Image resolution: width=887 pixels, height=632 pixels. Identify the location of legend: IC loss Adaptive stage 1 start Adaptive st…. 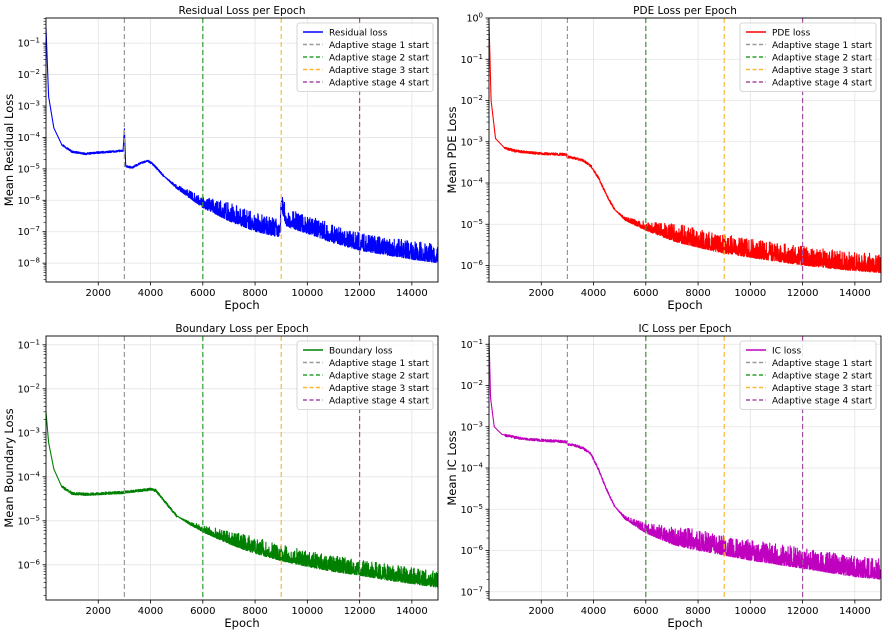
(808, 375).